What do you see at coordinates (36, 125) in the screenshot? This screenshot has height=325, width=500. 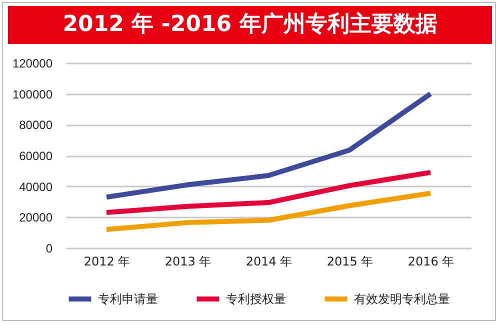 I see `y-tick-label: 80000` at bounding box center [36, 125].